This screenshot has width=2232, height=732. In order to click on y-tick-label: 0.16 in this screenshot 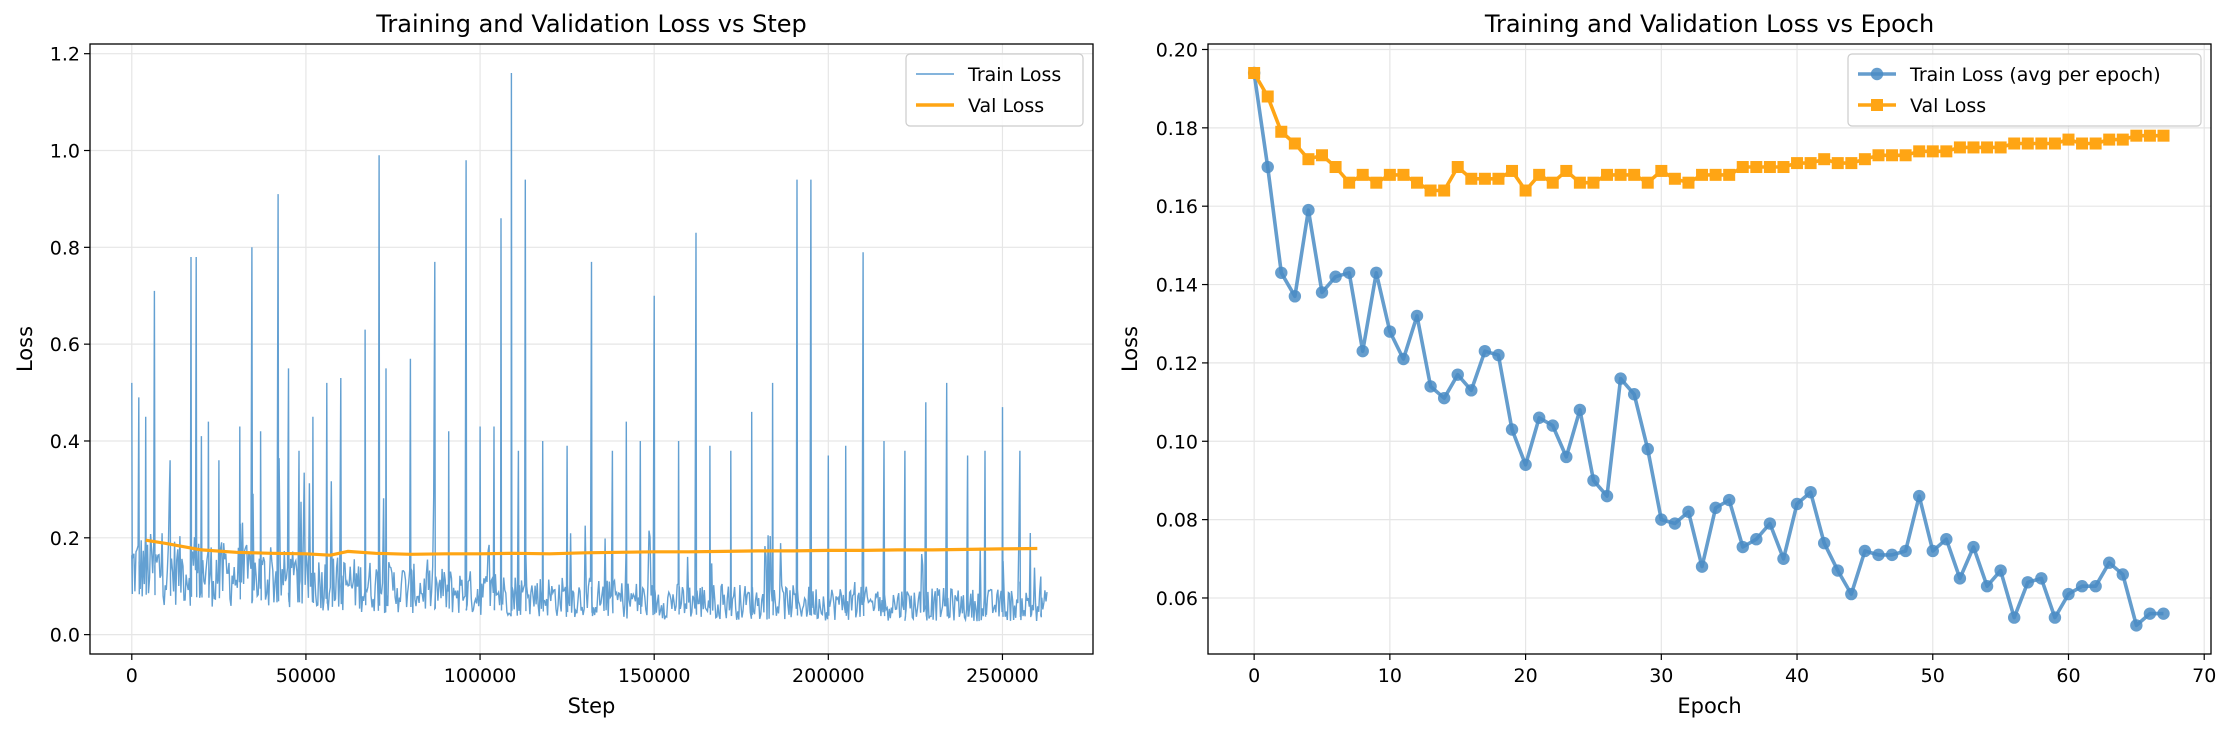, I will do `click(1177, 207)`.